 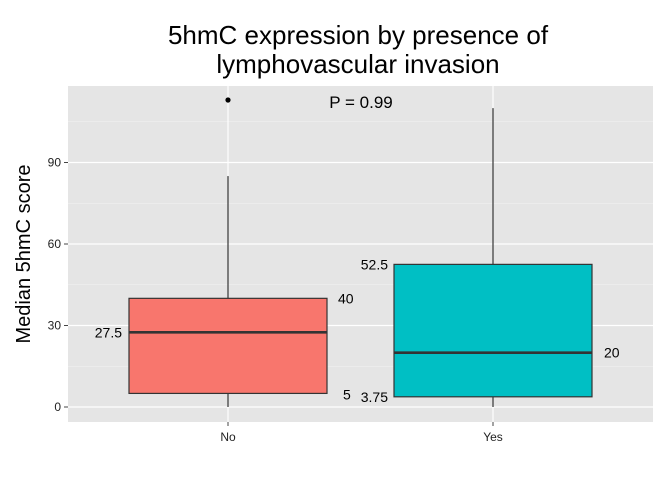 I want to click on box-yes, so click(x=493, y=330).